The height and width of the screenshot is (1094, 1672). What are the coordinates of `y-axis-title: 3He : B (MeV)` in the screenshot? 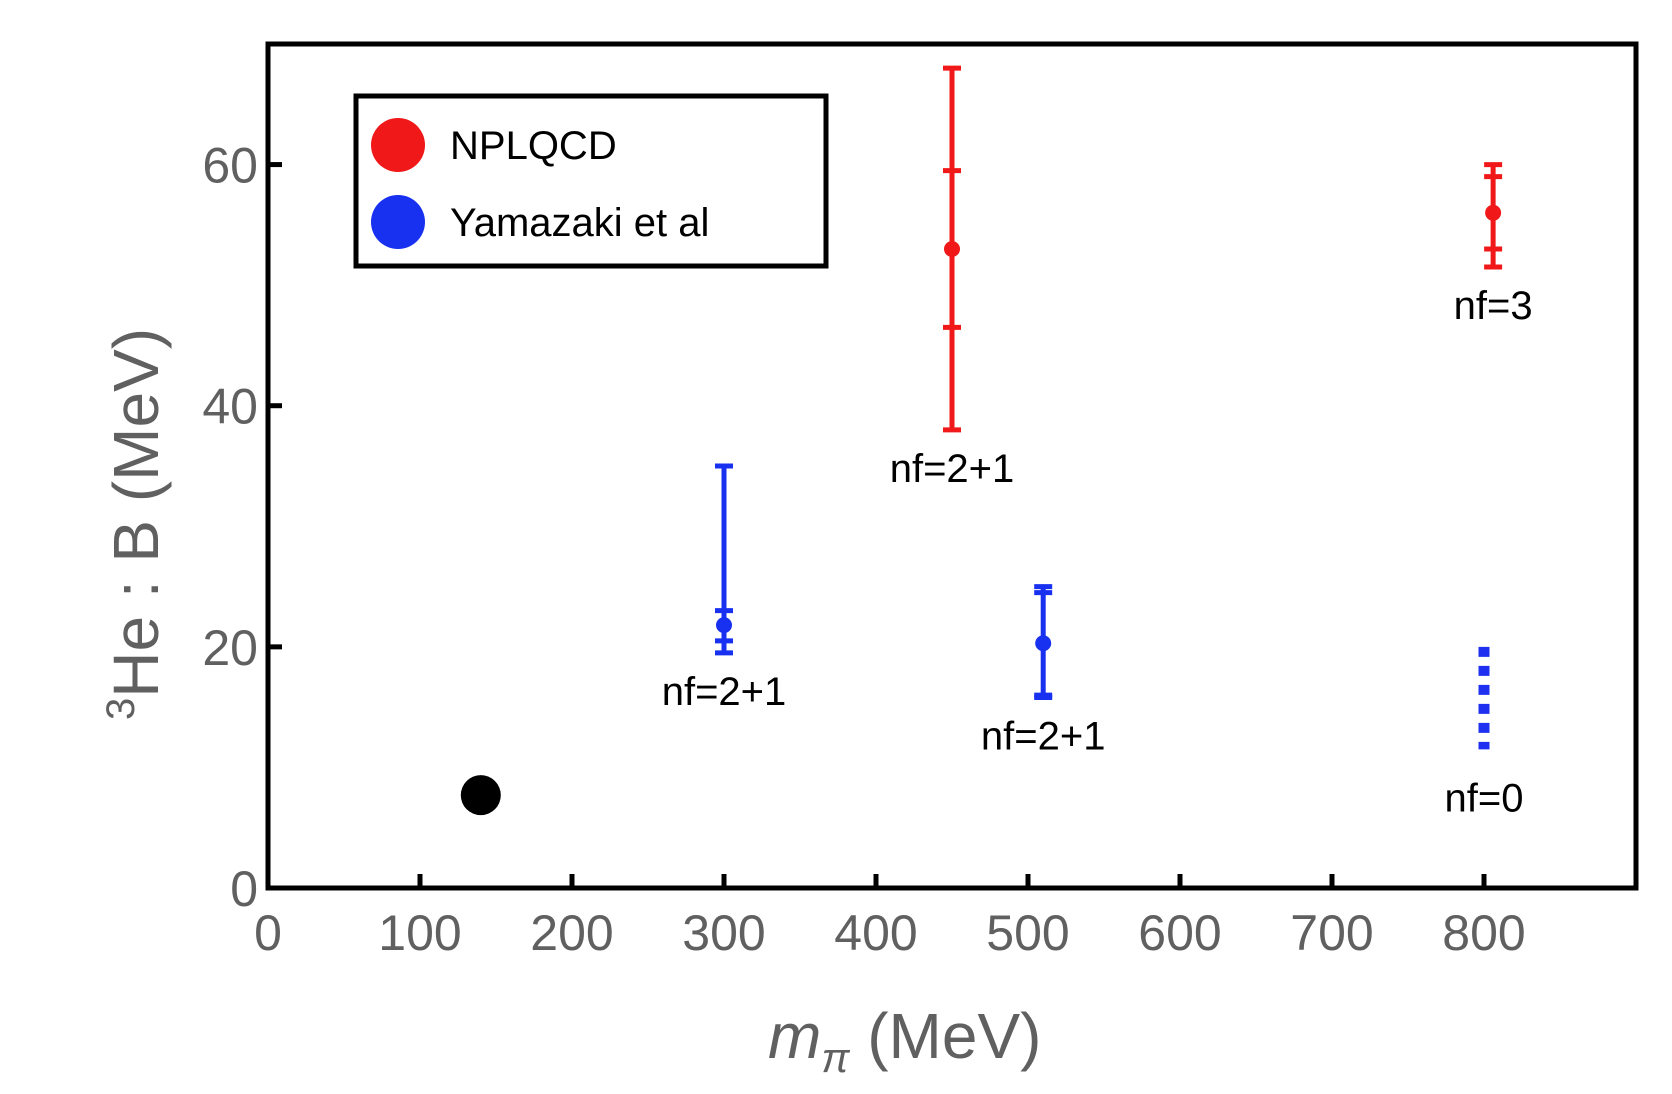 It's located at (135, 524).